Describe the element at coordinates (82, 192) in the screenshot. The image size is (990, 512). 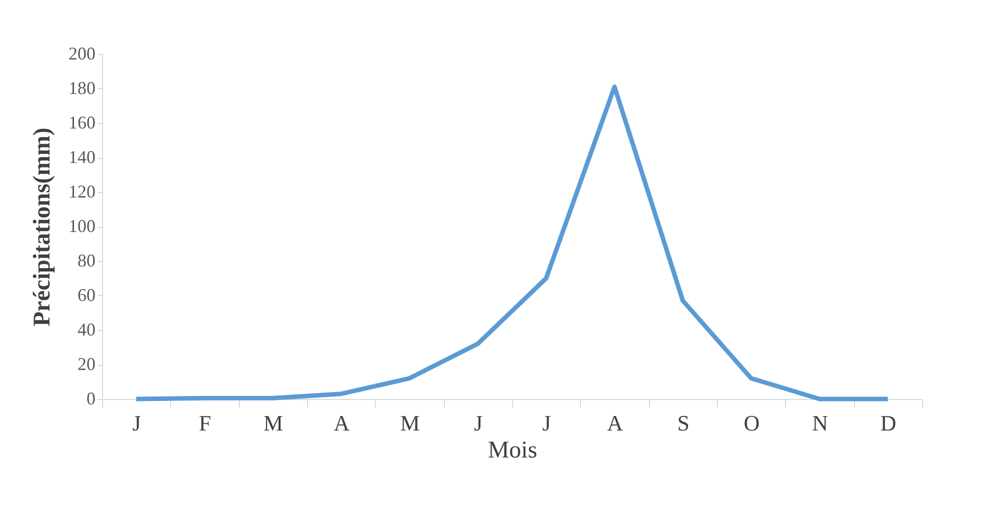
I see `y-tick-label: 120` at that location.